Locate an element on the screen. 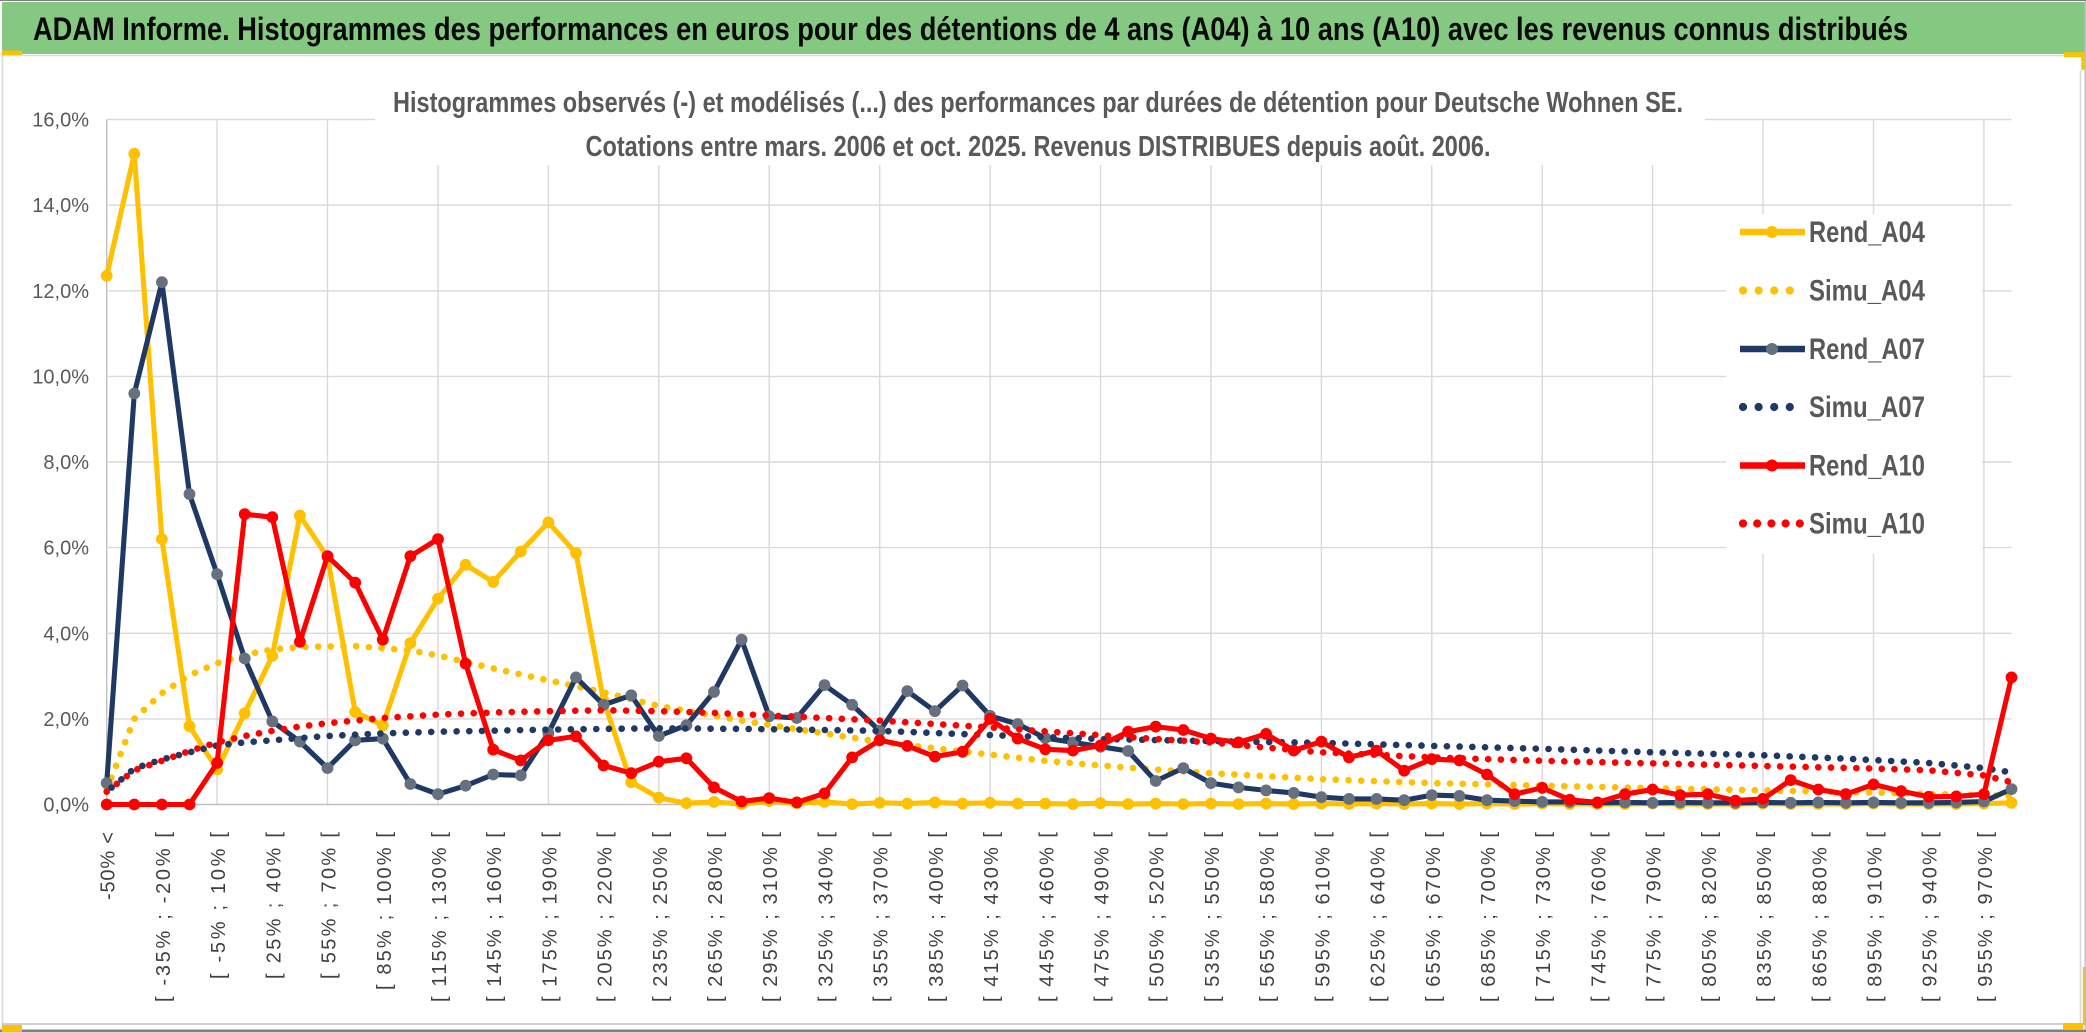 The width and height of the screenshot is (2086, 1033). svg-text: -50% < is located at coordinates (109, 866).